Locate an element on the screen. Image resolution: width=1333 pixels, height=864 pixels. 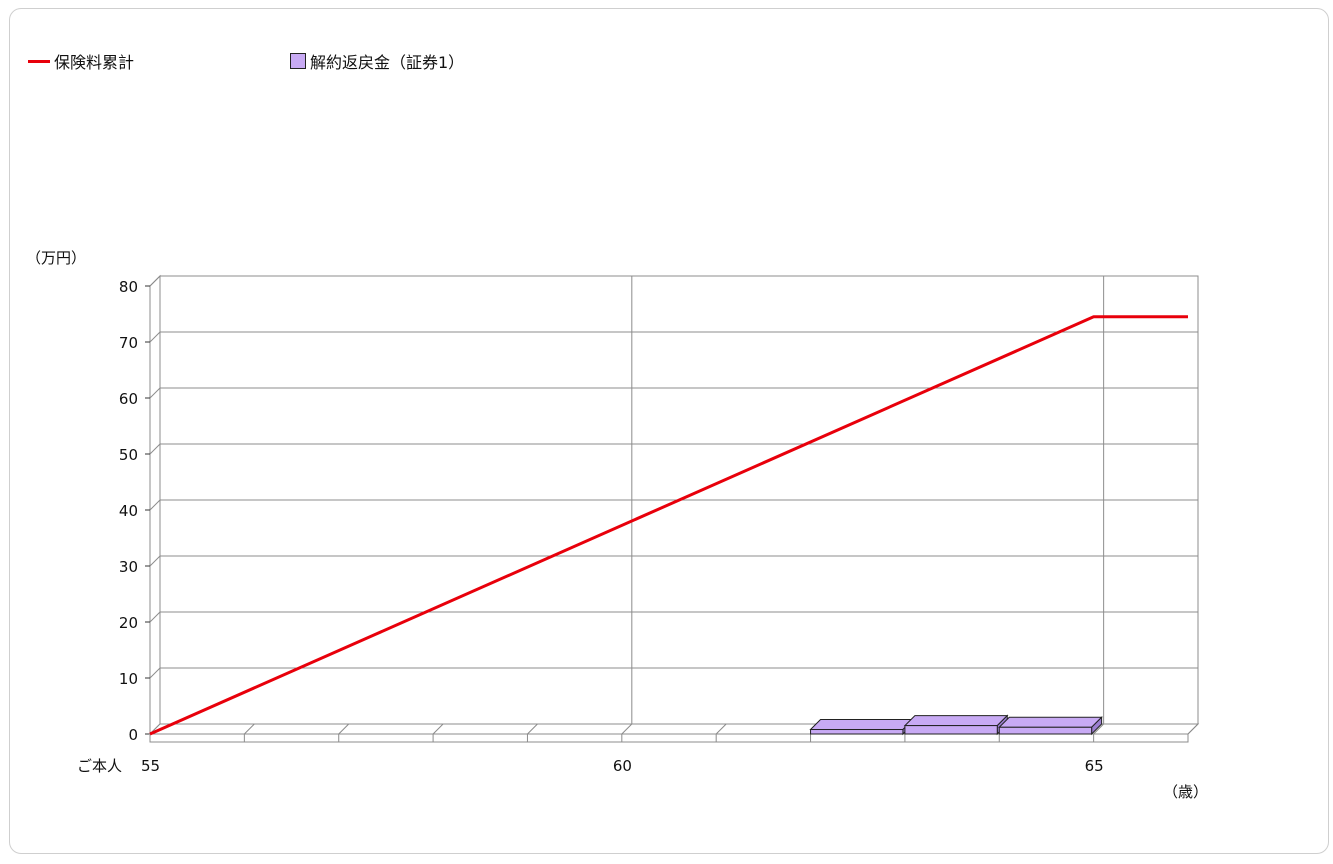
x-axis-unit-label: （歳） is located at coordinates (1185, 792).